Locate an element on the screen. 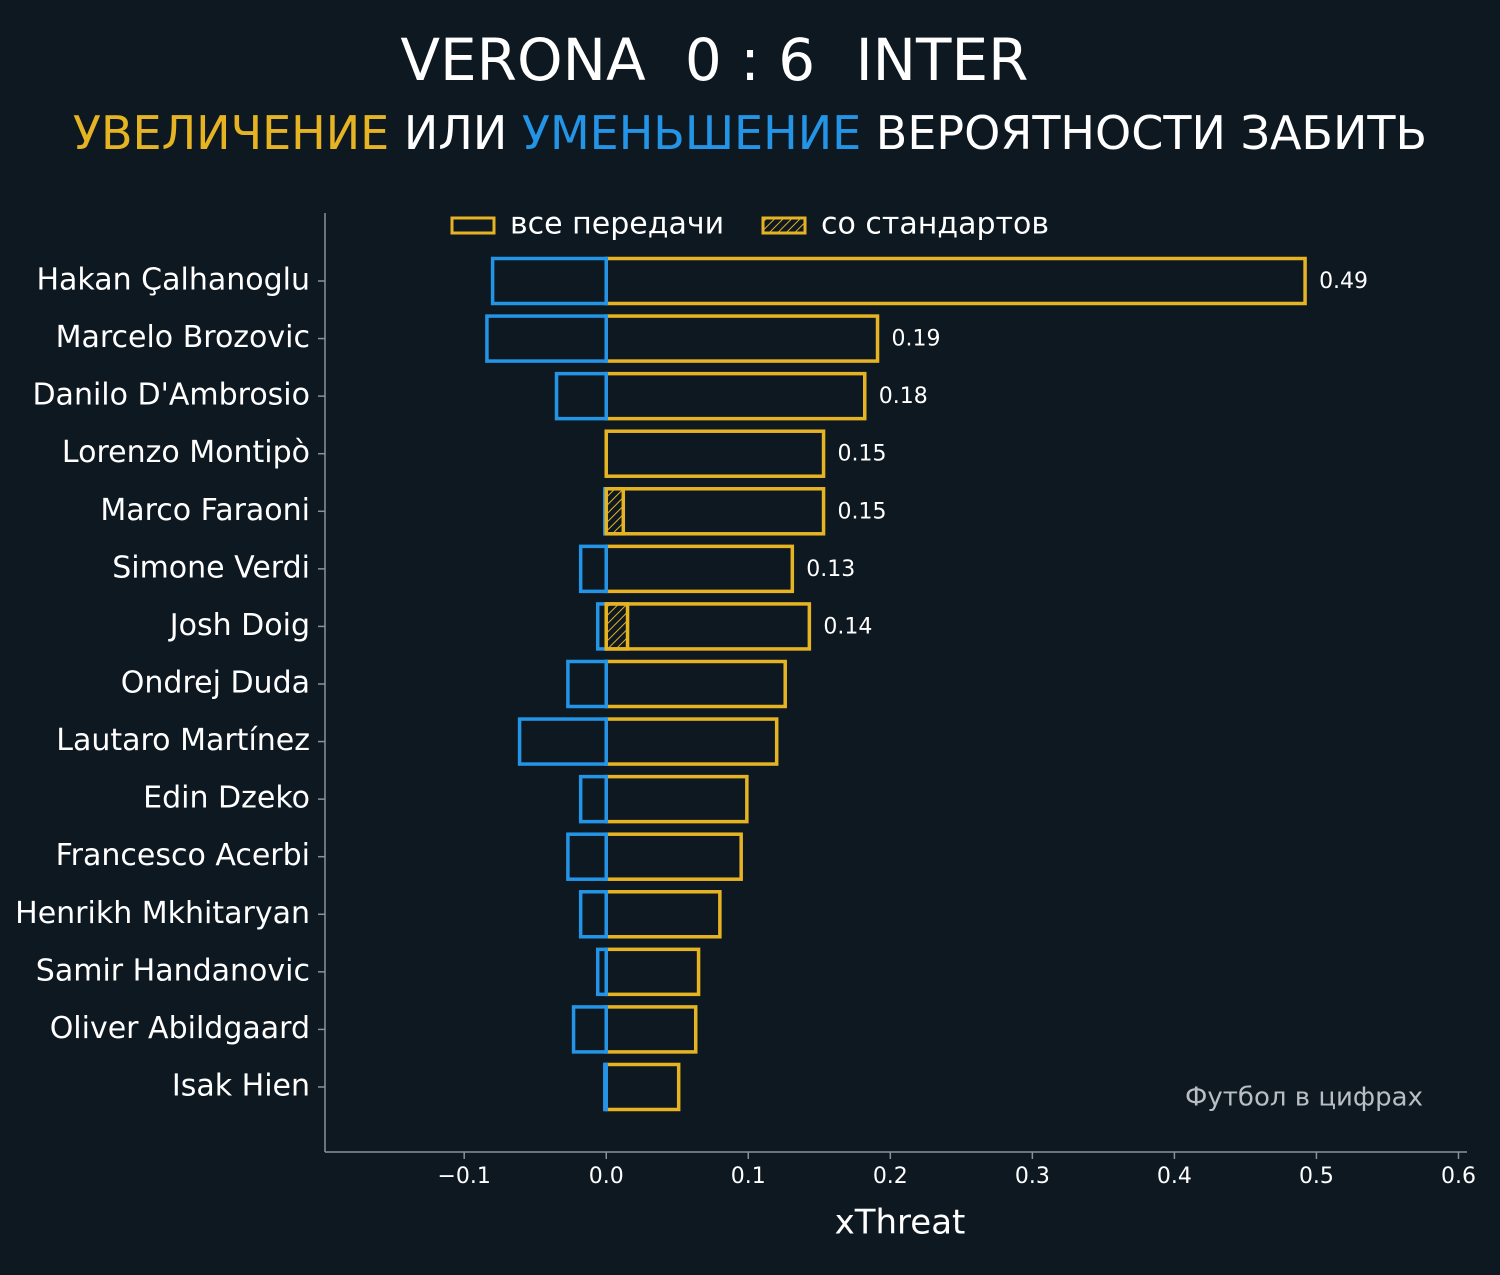 The height and width of the screenshot is (1275, 1500). y-tick-label: Marco Faraoni is located at coordinates (205, 510).